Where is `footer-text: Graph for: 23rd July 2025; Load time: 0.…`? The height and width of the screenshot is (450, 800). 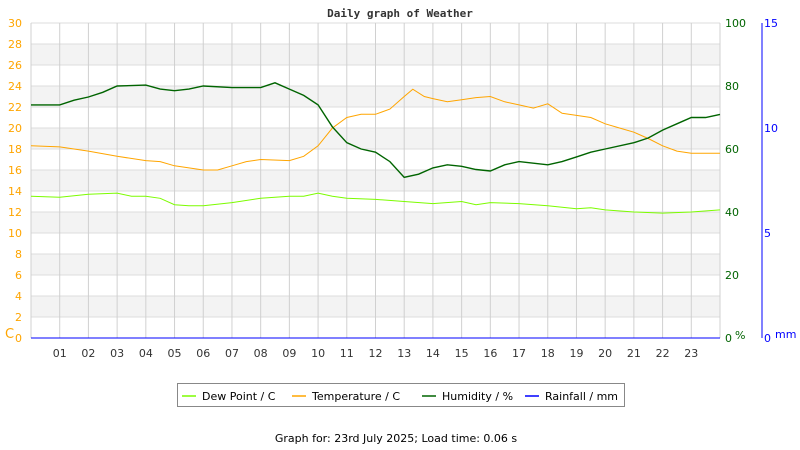
footer-text: Graph for: 23rd July 2025; Load time: 0.… is located at coordinates (396, 438).